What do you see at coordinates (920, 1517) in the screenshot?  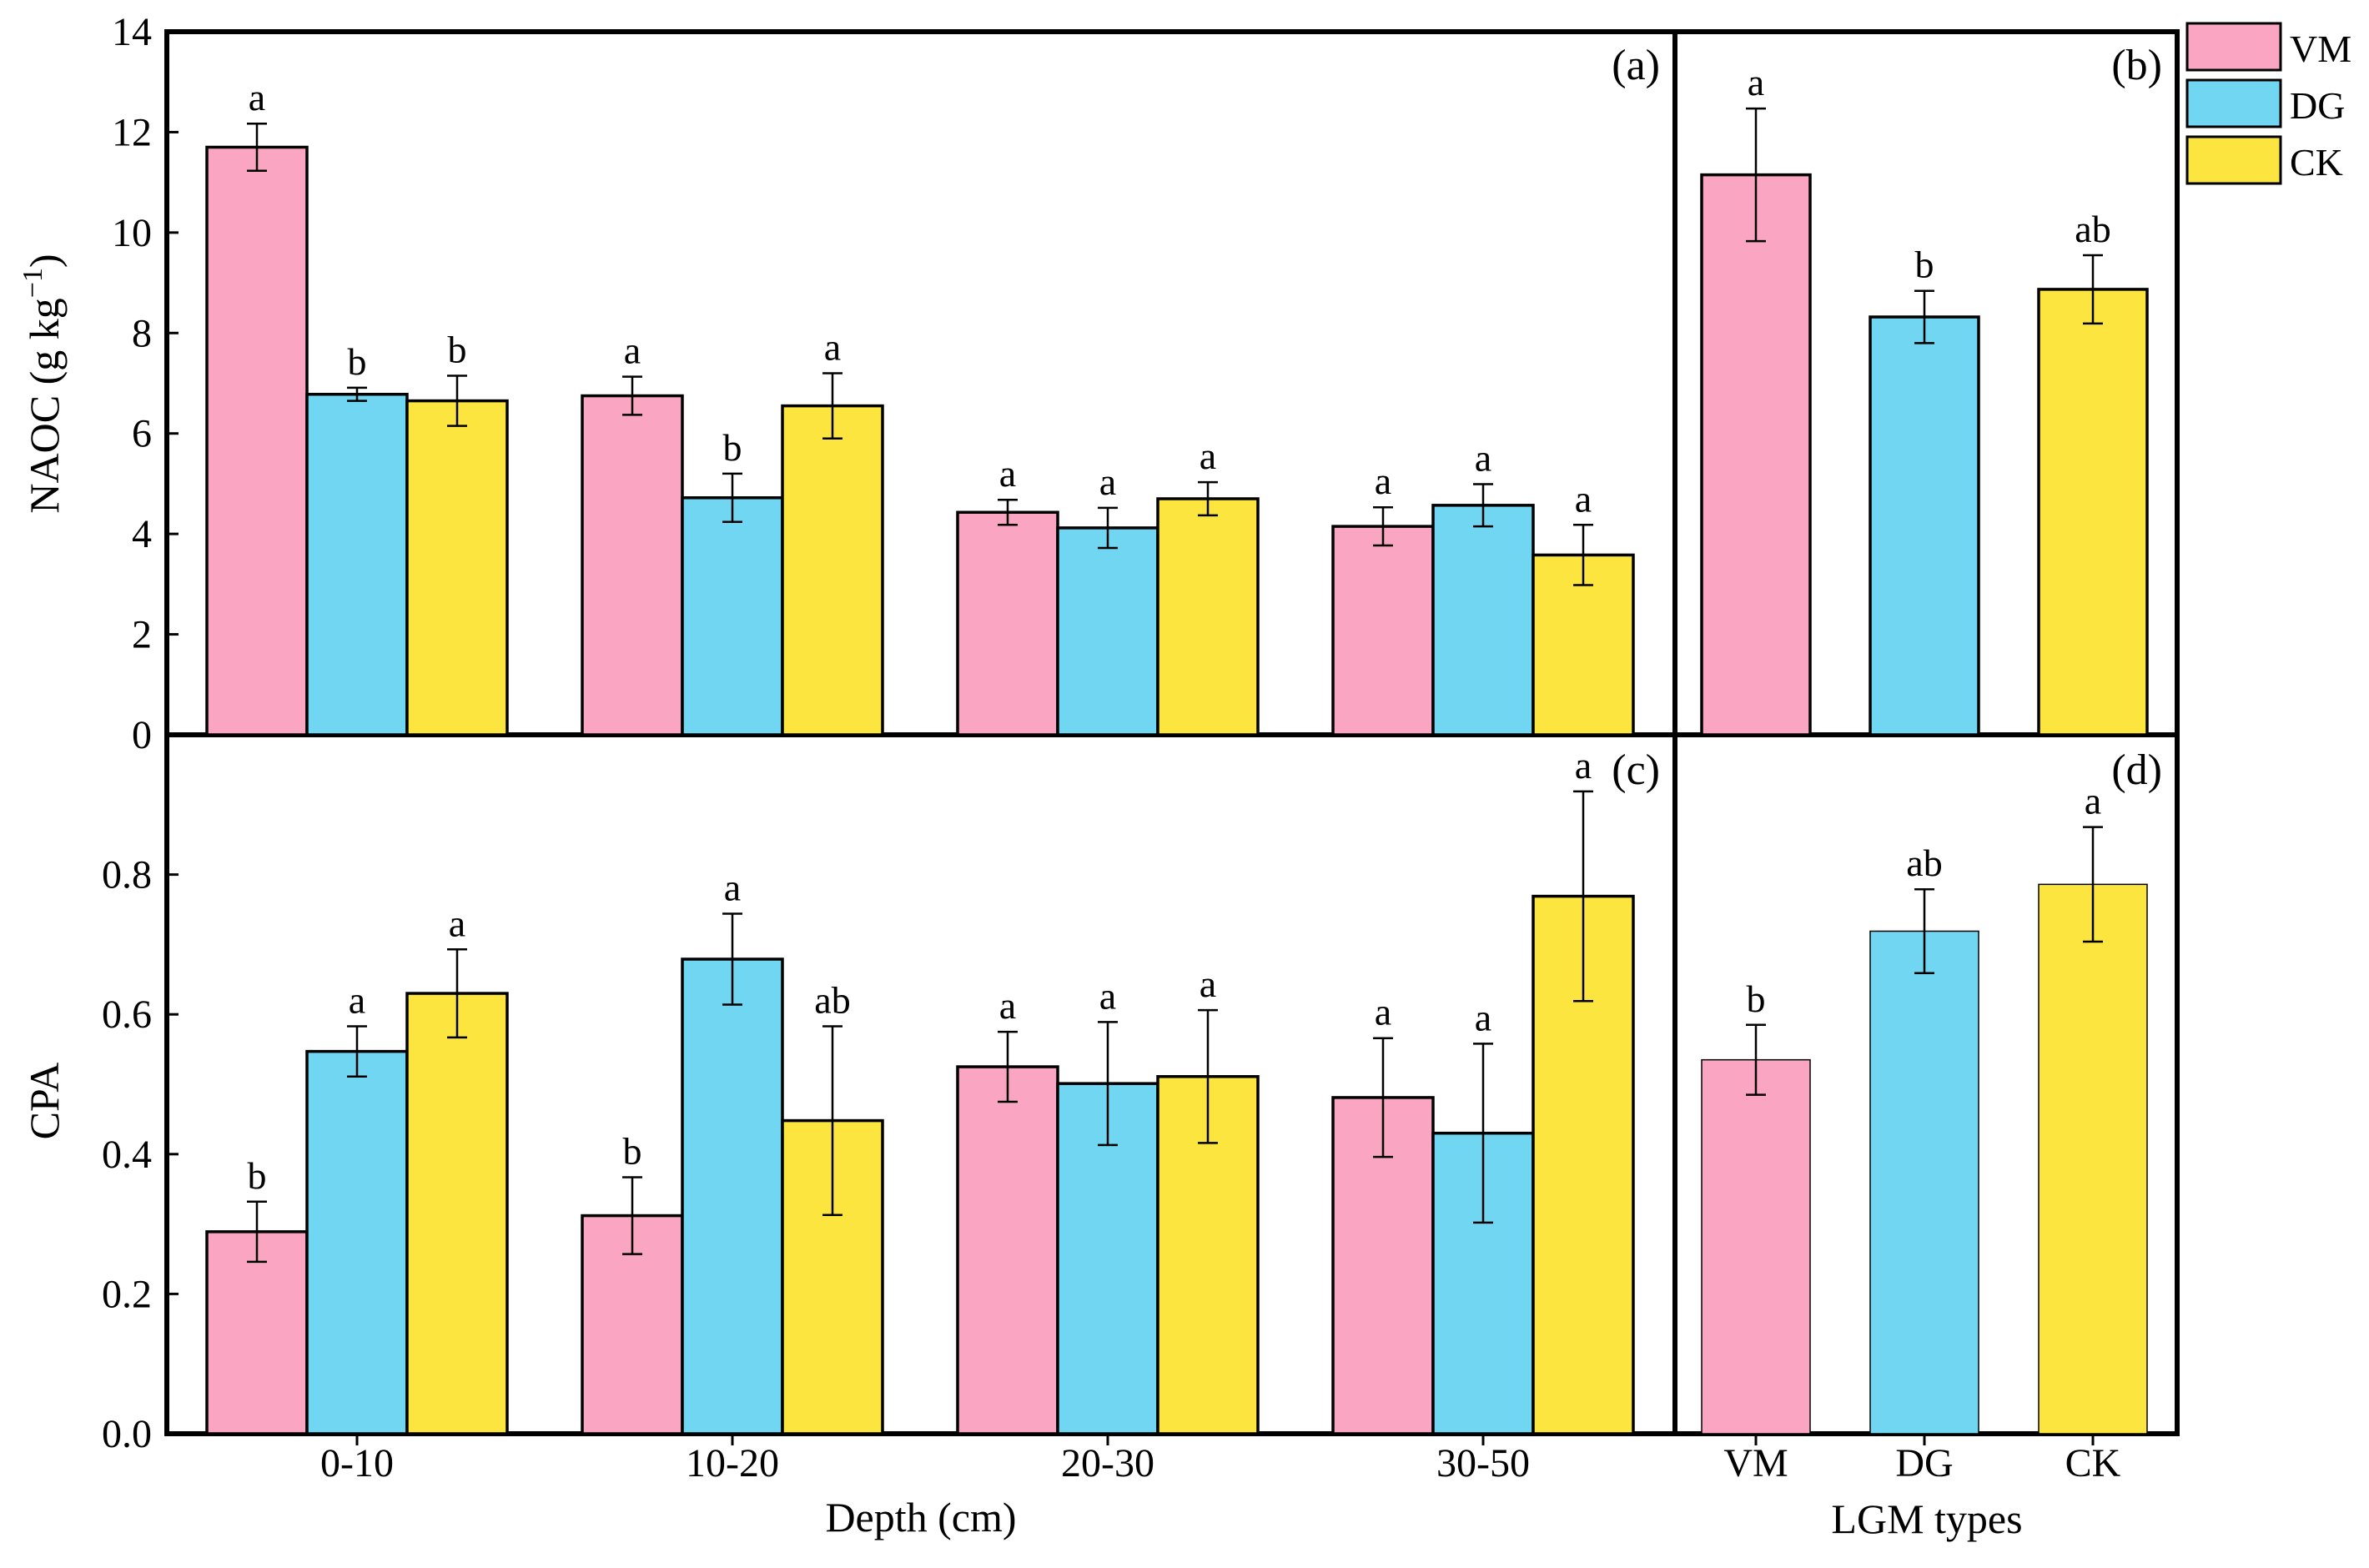 I see `x-axis-title-depth: Depth (cm)` at bounding box center [920, 1517].